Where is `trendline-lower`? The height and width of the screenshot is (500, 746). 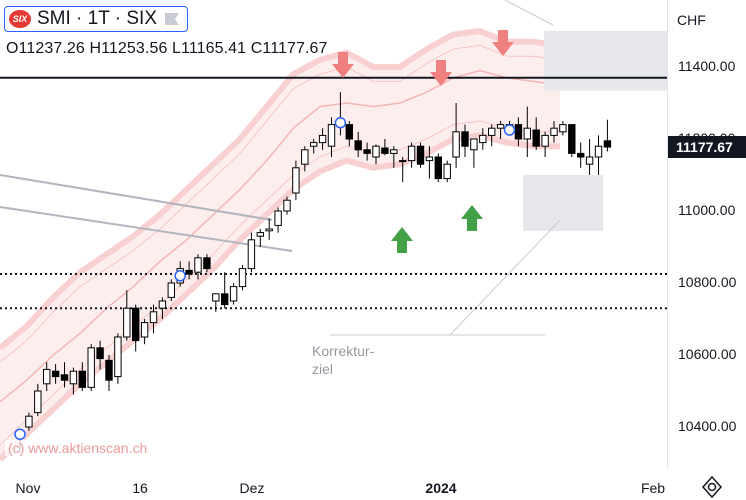
trendline-lower is located at coordinates (146, 229).